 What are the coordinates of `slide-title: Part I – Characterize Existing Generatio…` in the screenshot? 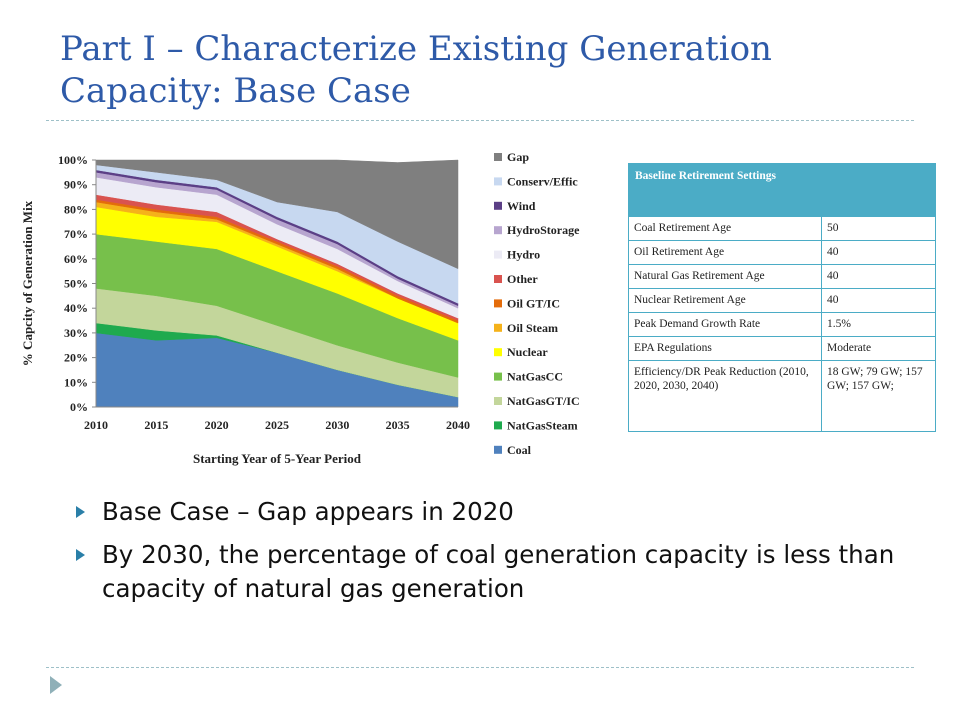 It's located at (416, 70).